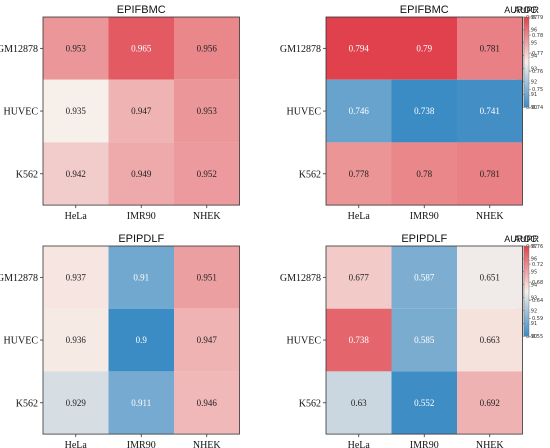 The width and height of the screenshot is (550, 448). What do you see at coordinates (537, 90) in the screenshot?
I see `colorbar-tick-label: 0.75` at bounding box center [537, 90].